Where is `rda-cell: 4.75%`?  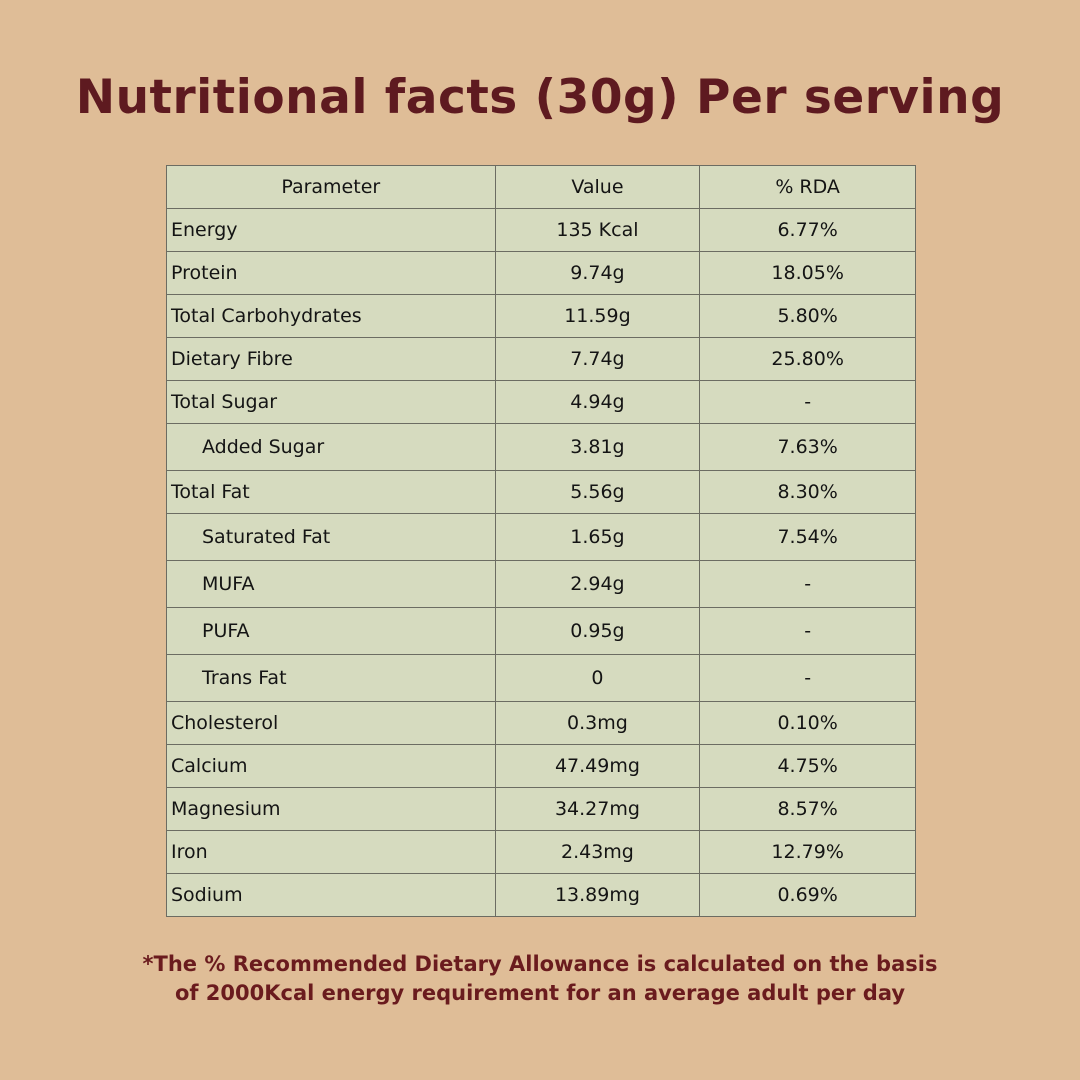 rda-cell: 4.75% is located at coordinates (807, 766).